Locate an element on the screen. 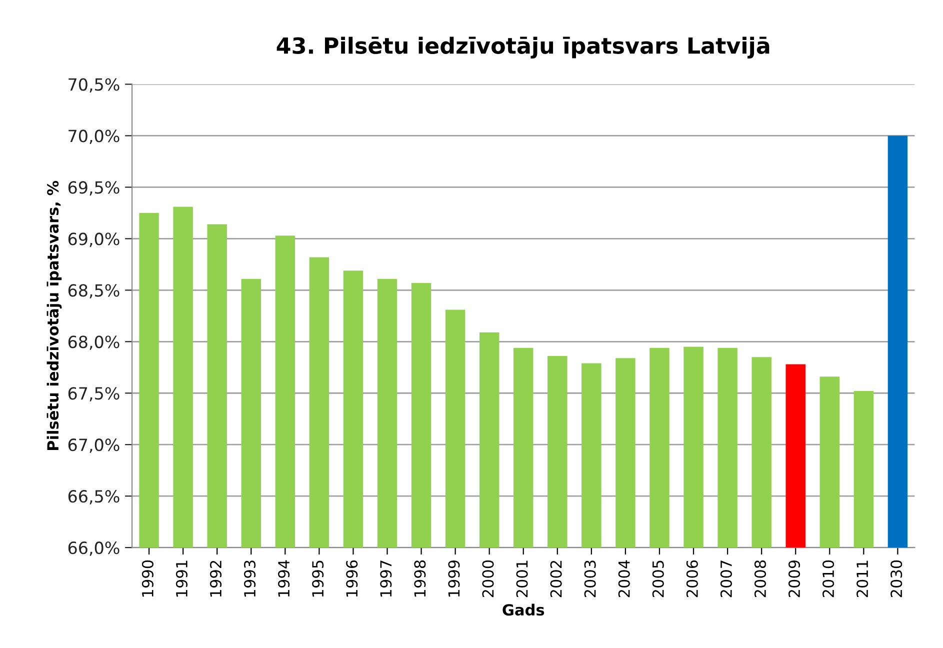 This screenshot has height=648, width=943. x-tick-label: 1999 is located at coordinates (454, 578).